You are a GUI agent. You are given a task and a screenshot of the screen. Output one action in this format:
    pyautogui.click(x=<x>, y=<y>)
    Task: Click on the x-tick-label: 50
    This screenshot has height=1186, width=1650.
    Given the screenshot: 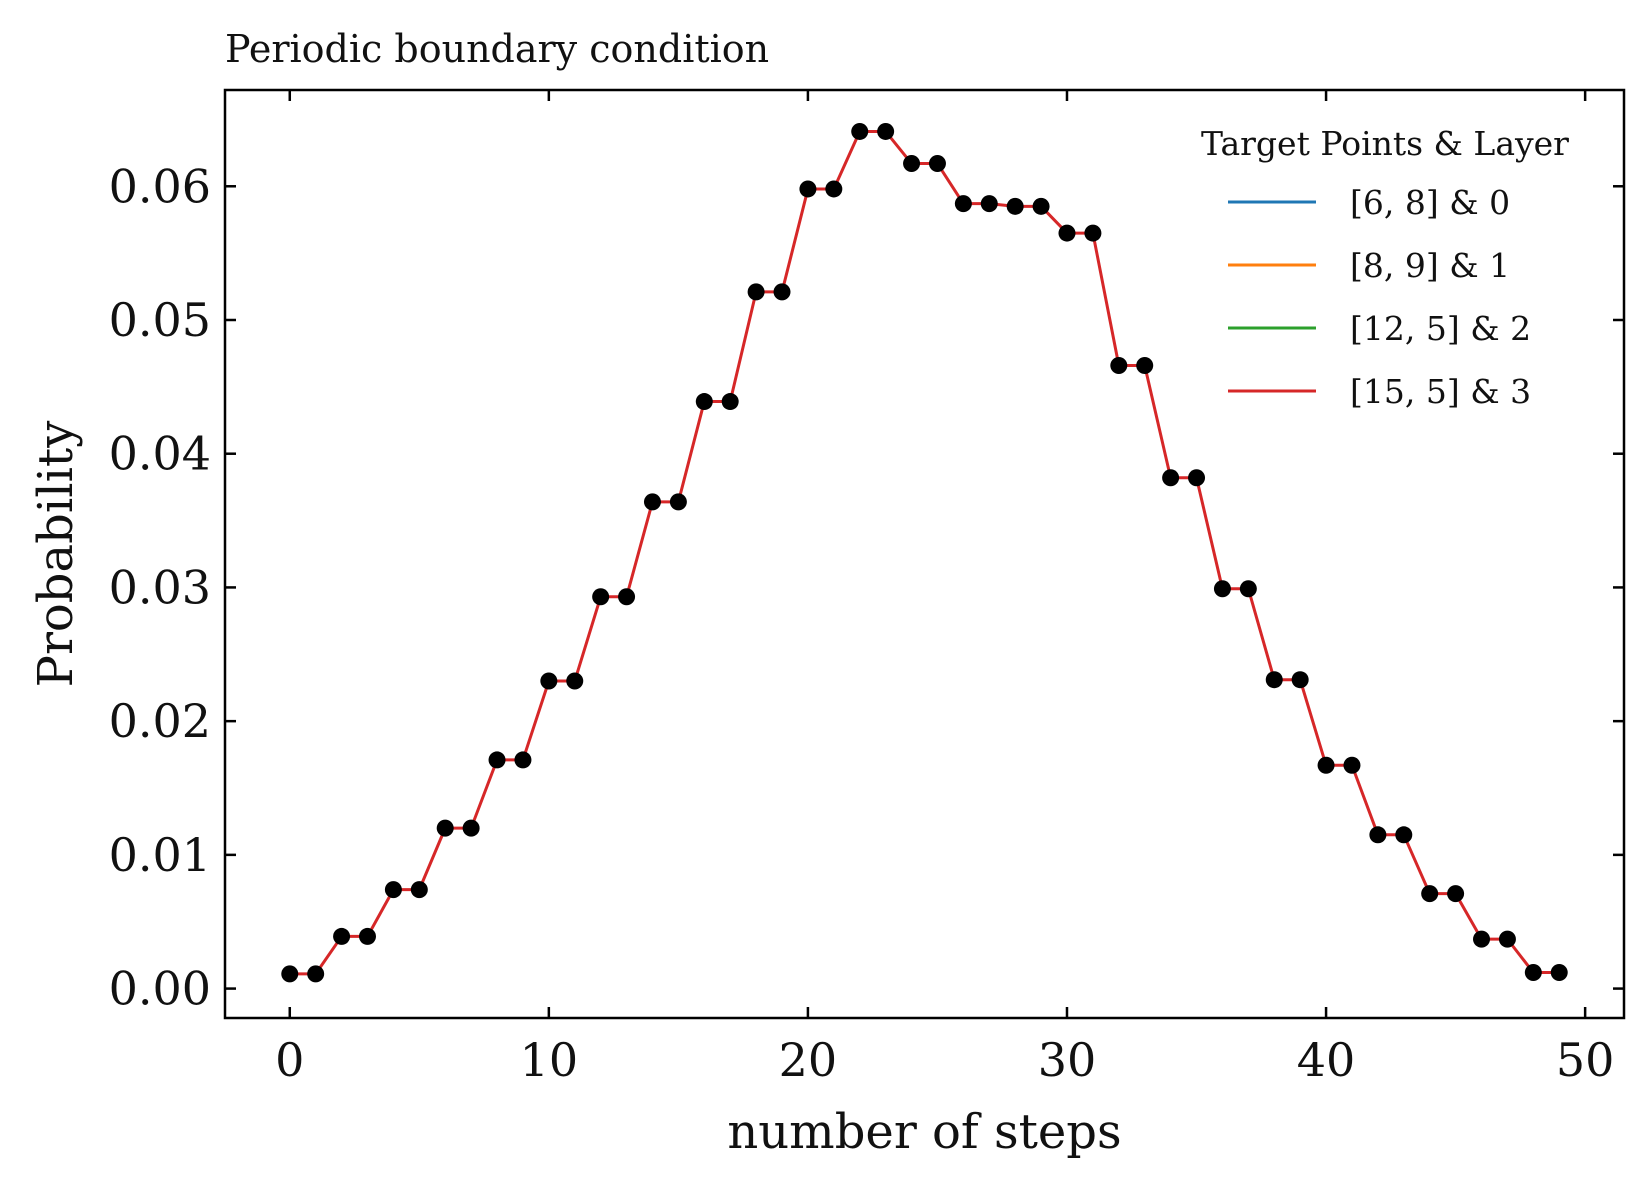 What is the action you would take?
    pyautogui.click(x=1585, y=1060)
    